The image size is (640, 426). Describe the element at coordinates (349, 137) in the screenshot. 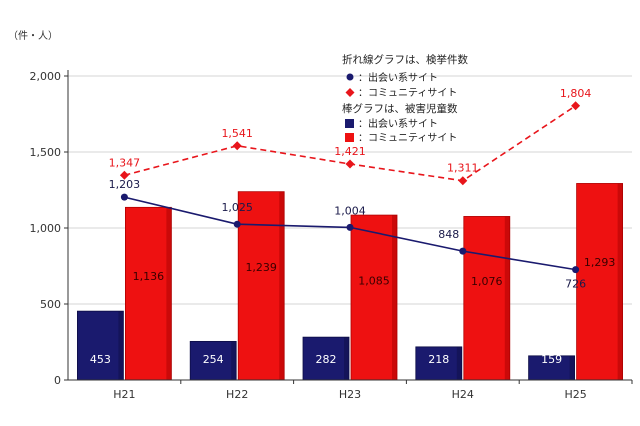

I see `legend-marker-bar-community` at that location.